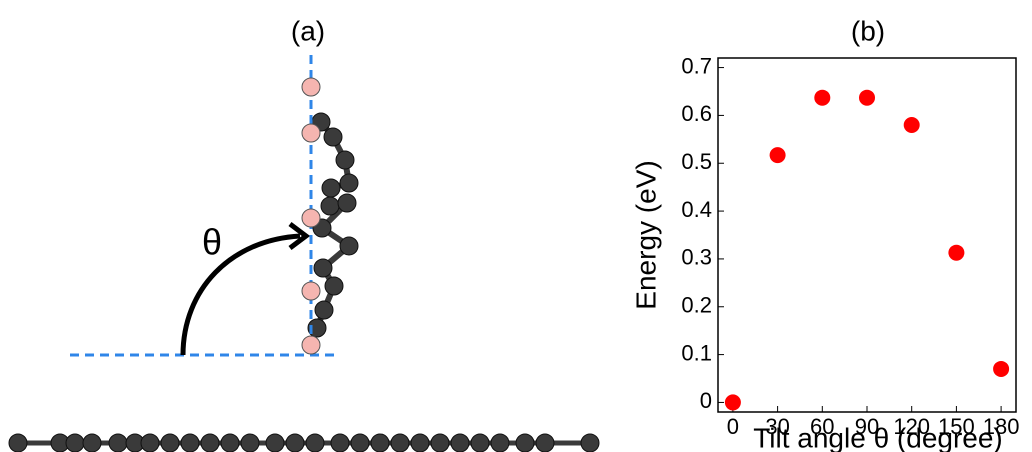 The width and height of the screenshot is (1032, 452). Describe the element at coordinates (212, 242) in the screenshot. I see `angle-label: θ` at that location.